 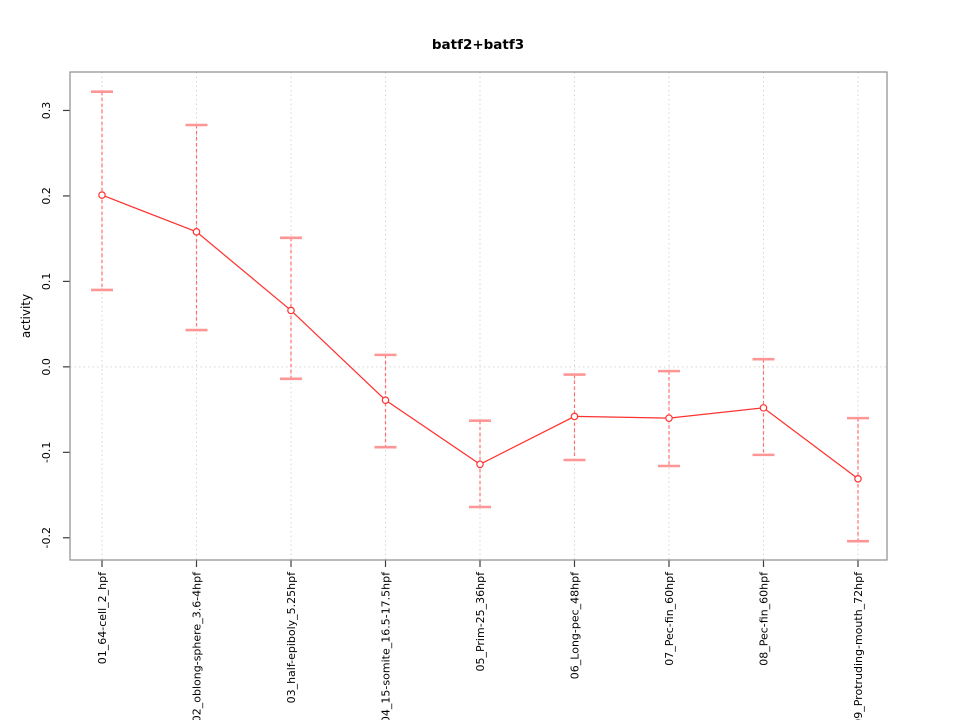 What do you see at coordinates (478, 45) in the screenshot?
I see `chart-title: batf2+batf3` at bounding box center [478, 45].